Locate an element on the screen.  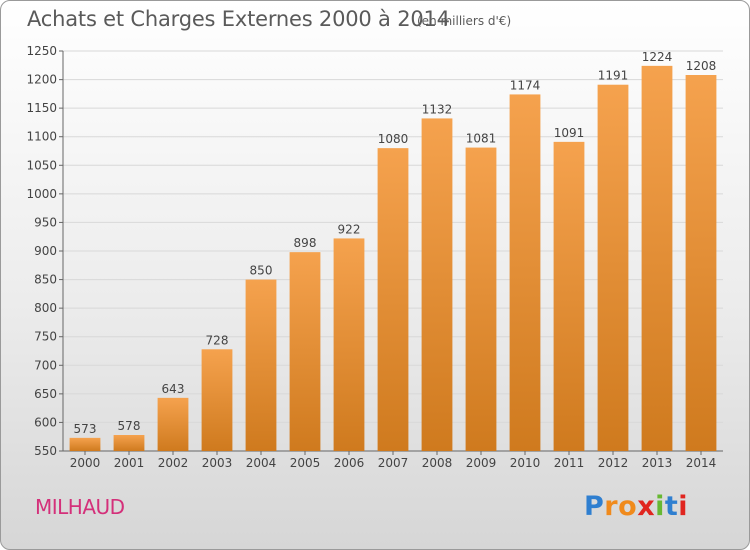
x-tick-label: 2003 is located at coordinates (217, 463).